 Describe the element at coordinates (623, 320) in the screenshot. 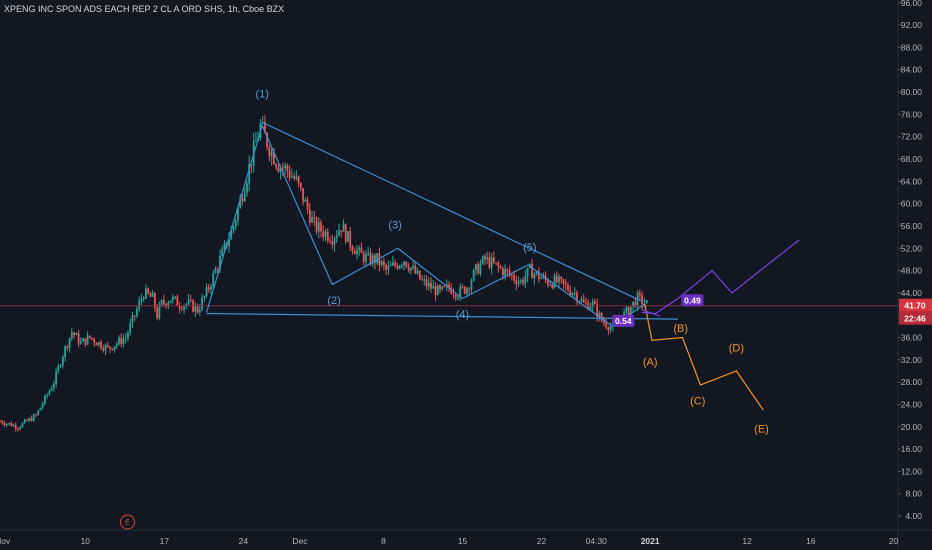

I see `ratio-tag-box` at that location.